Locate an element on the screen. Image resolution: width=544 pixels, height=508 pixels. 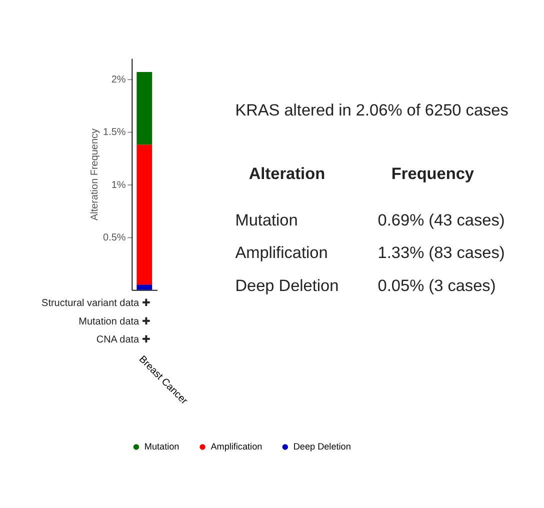
text: Structural variant data ✚ is located at coordinates (96, 304).